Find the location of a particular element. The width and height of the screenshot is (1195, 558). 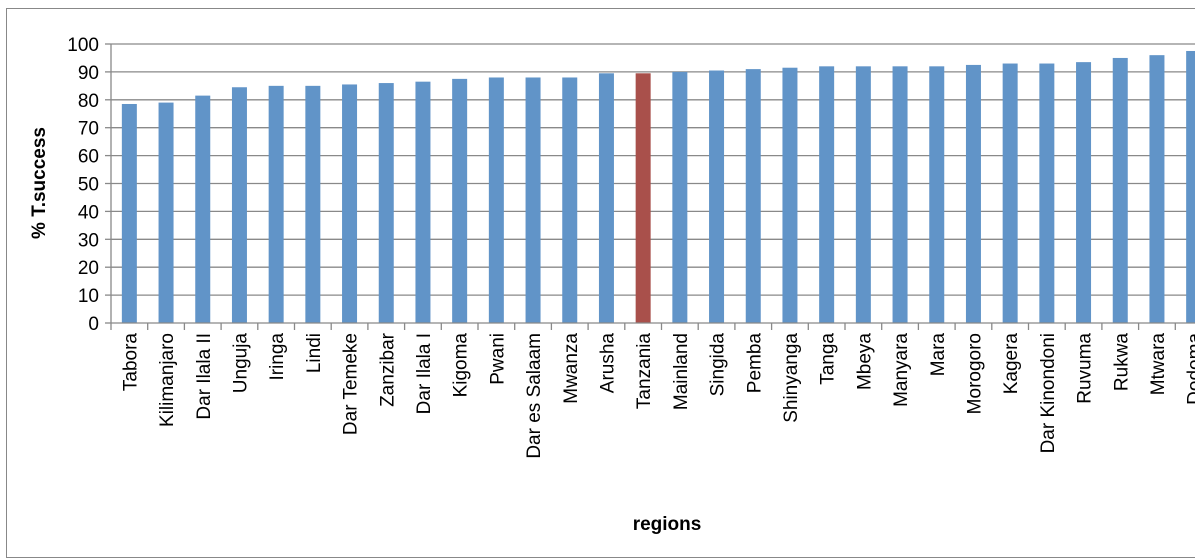

x-tick-label: Ruvuma is located at coordinates (1085, 368).